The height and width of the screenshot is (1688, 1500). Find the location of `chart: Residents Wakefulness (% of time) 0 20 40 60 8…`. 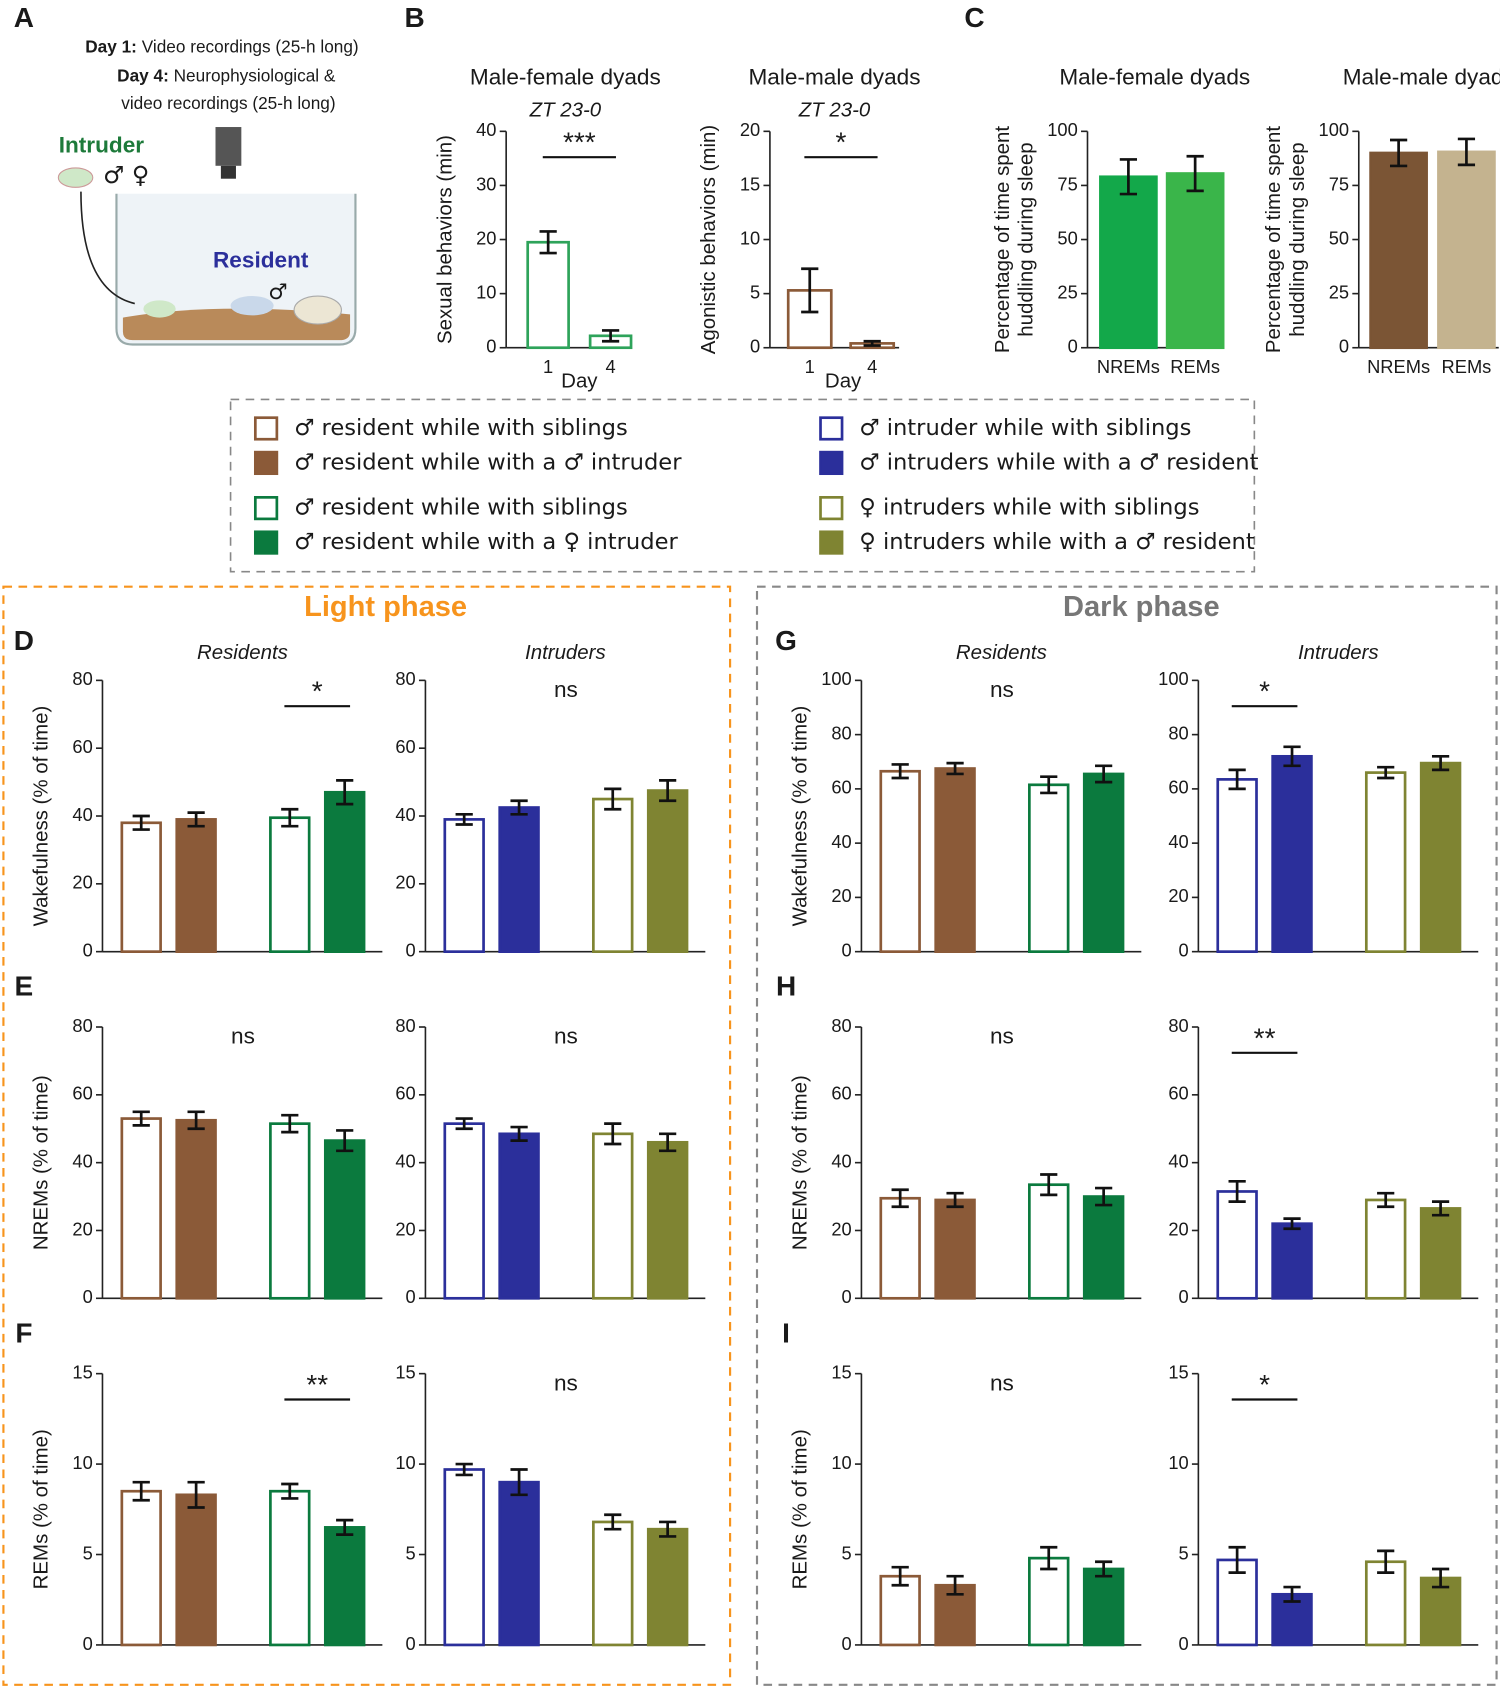

chart: Residents Wakefulness (% of time) 0 20 40 60 8… is located at coordinates (965, 800).